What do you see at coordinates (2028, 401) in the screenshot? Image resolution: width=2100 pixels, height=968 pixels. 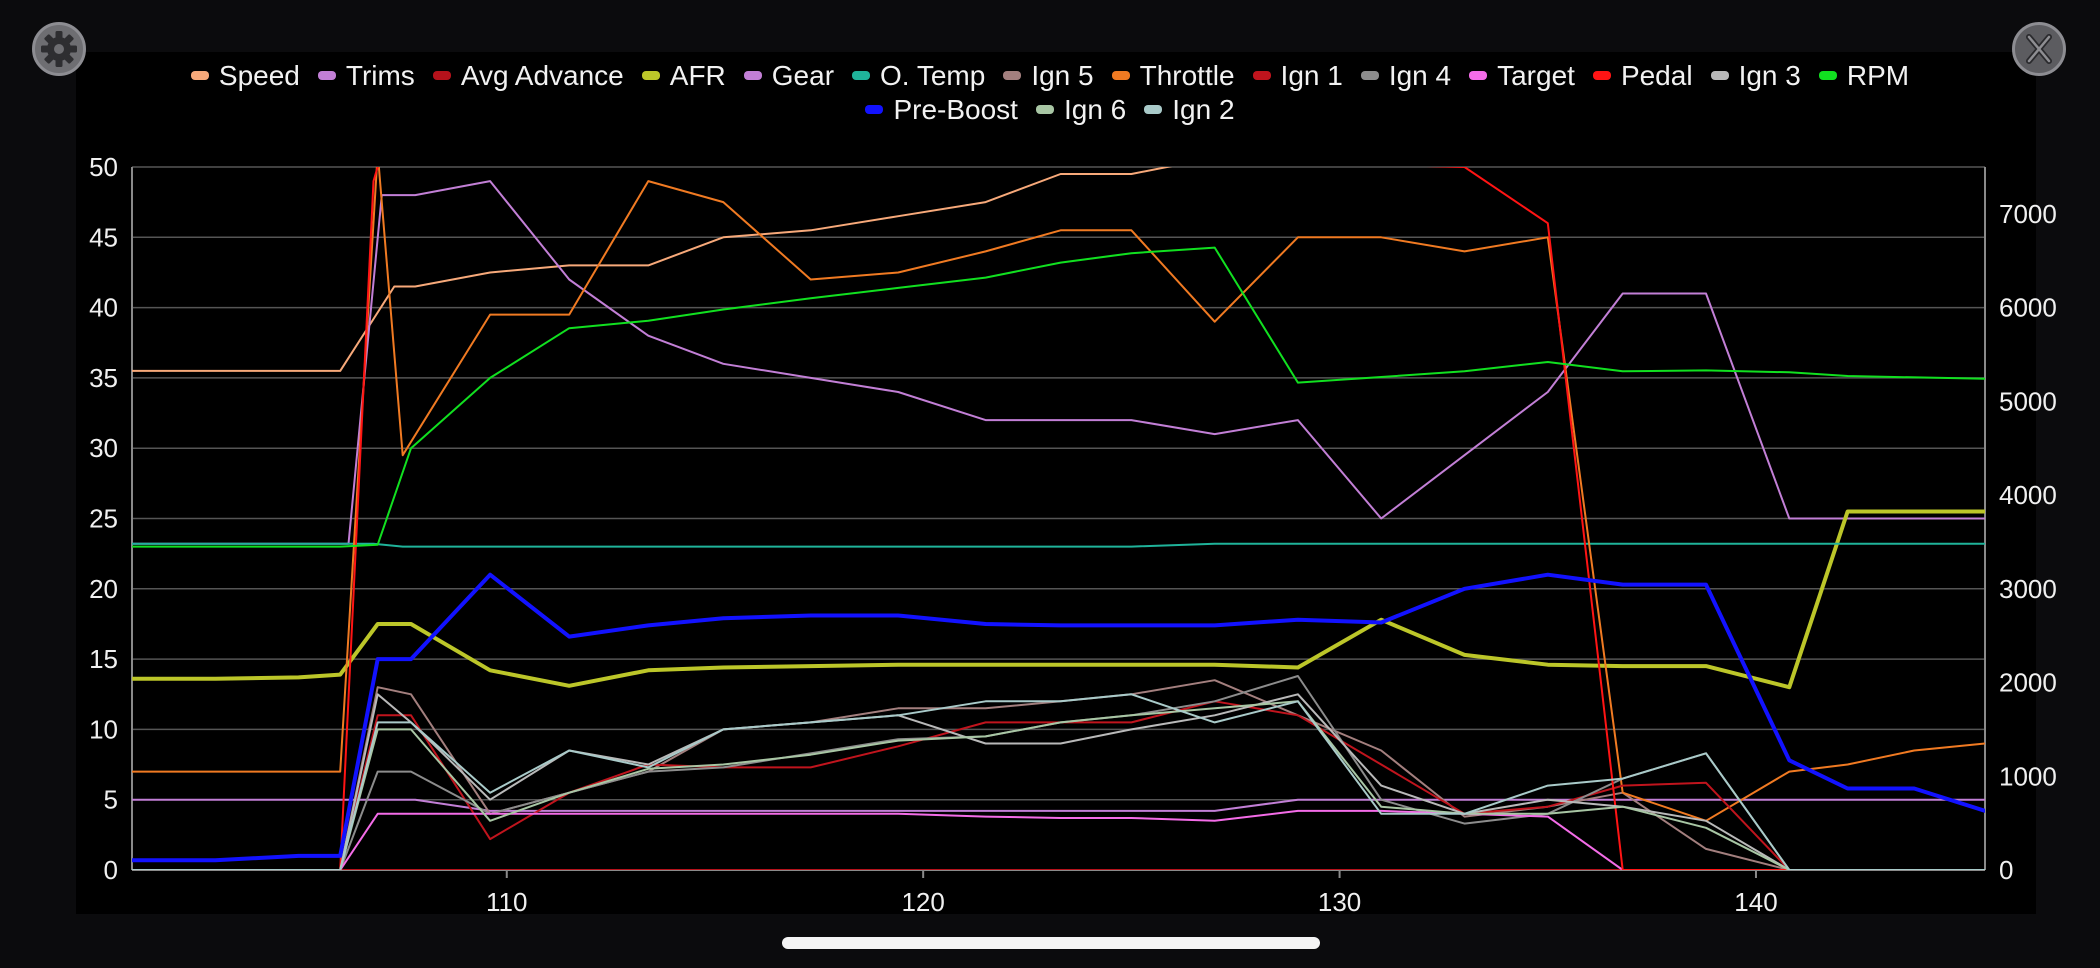 I see `y2-tick-label: 5000` at bounding box center [2028, 401].